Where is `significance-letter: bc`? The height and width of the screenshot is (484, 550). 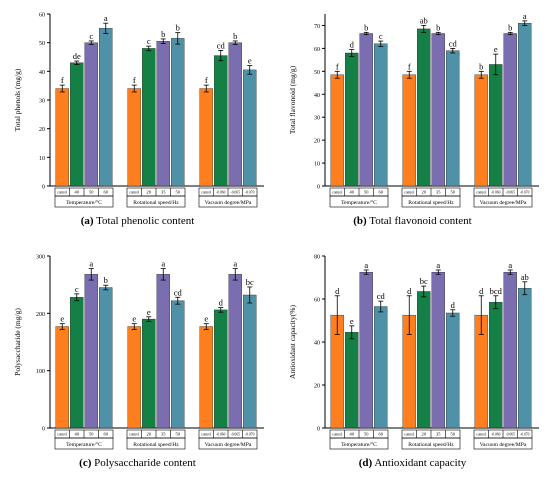 significance-letter: bc is located at coordinates (424, 281).